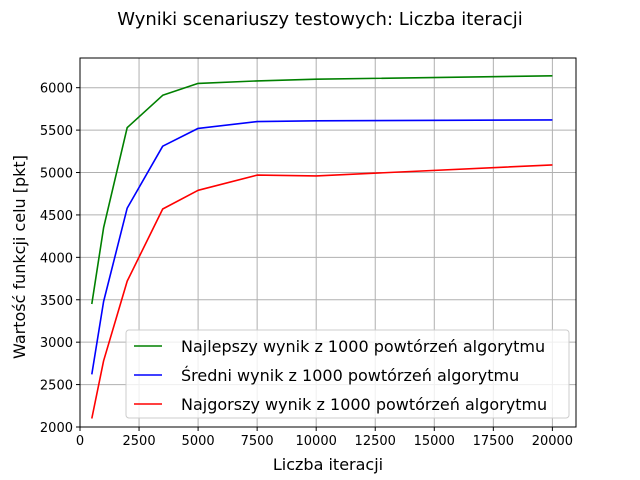  Describe the element at coordinates (80, 441) in the screenshot. I see `x-tick-label: 0` at that location.